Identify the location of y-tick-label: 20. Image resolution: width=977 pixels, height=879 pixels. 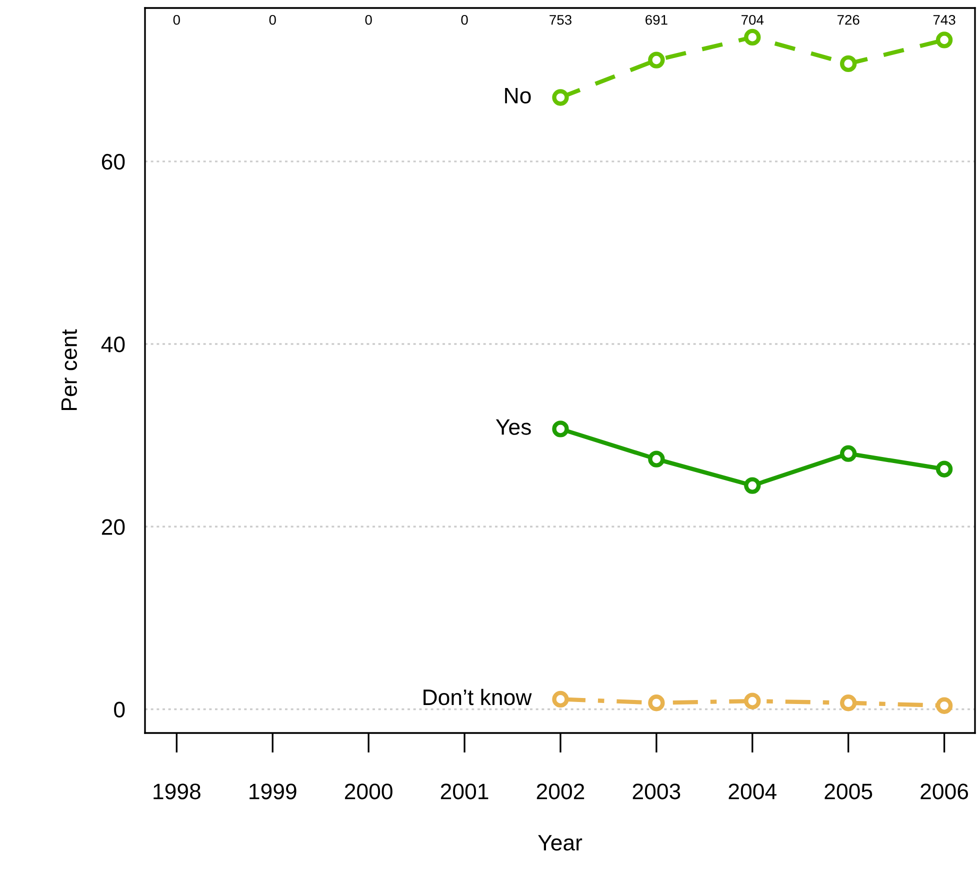
(113, 527).